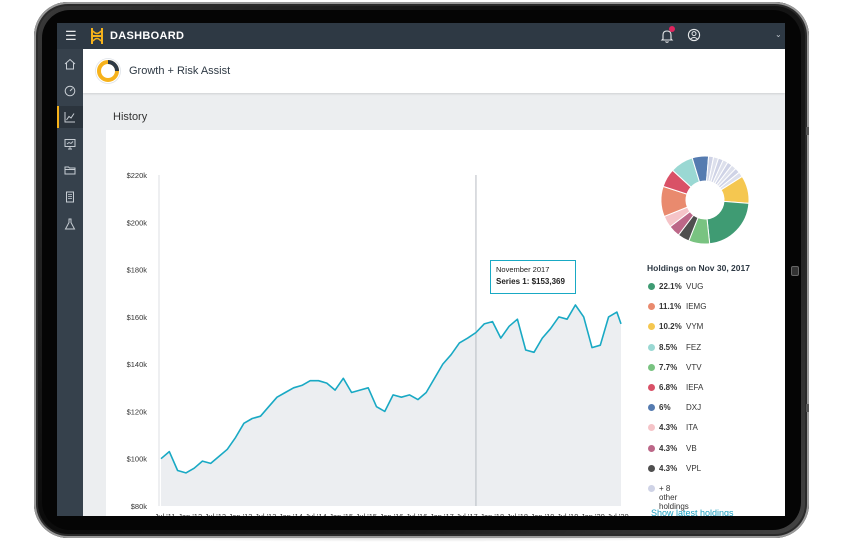 This screenshot has height=554, width=841. I want to click on legend-percent: 7.7%, so click(668, 367).